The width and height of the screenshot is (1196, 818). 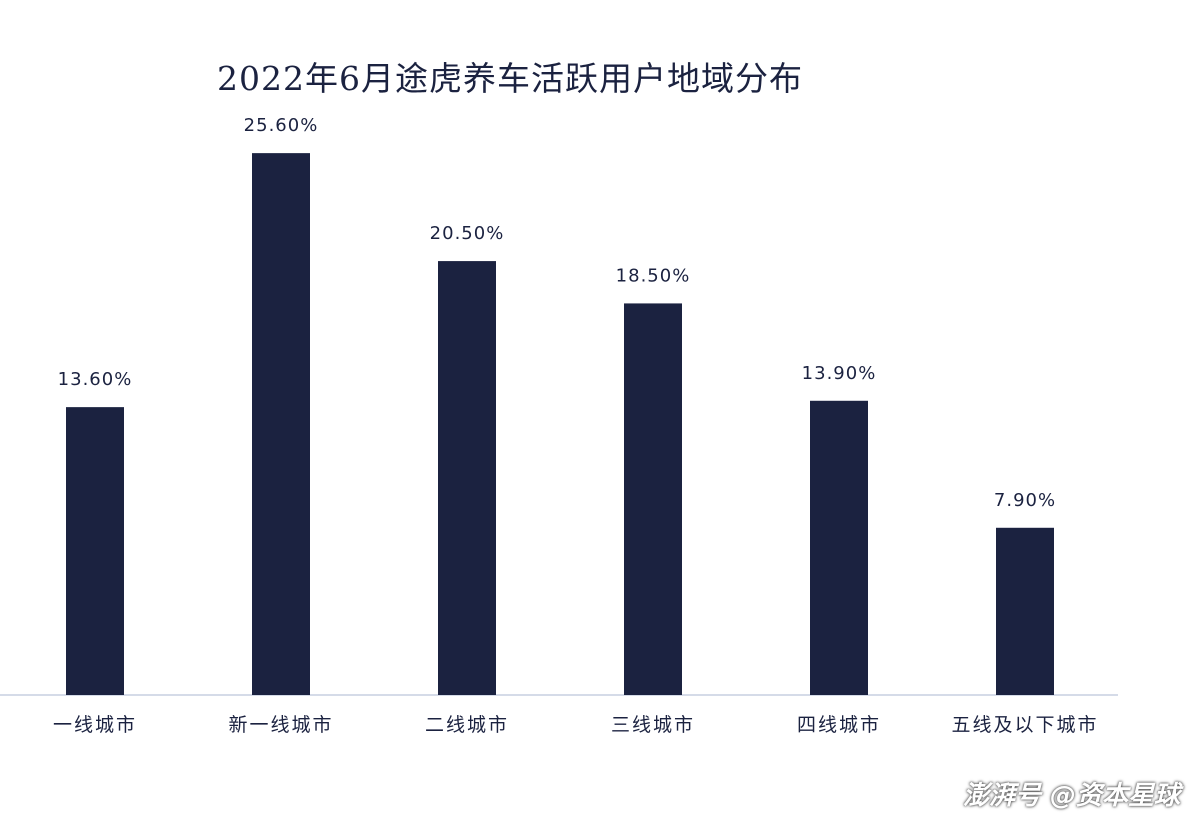 I want to click on watermark: 澎湃号 @资本星球, so click(x=1071, y=796).